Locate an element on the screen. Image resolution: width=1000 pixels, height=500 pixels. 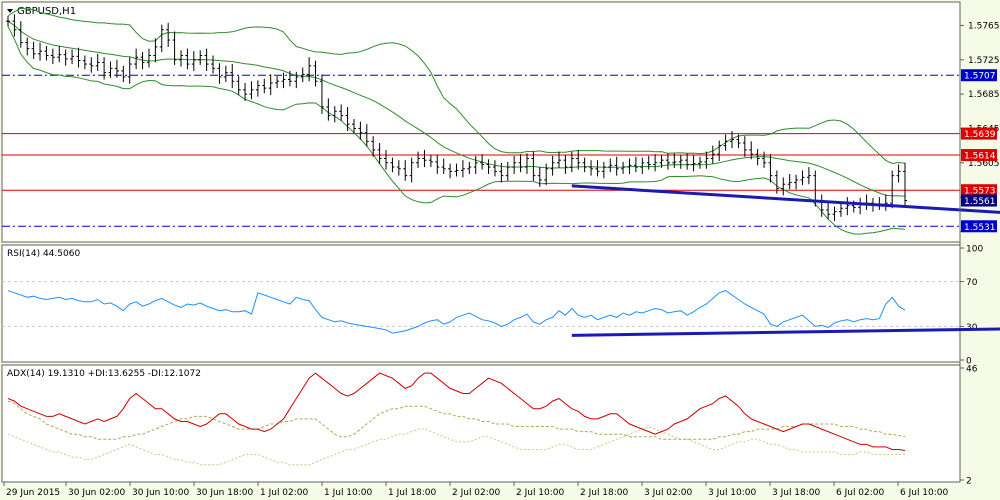
rsi-trendline is located at coordinates (785, 332).